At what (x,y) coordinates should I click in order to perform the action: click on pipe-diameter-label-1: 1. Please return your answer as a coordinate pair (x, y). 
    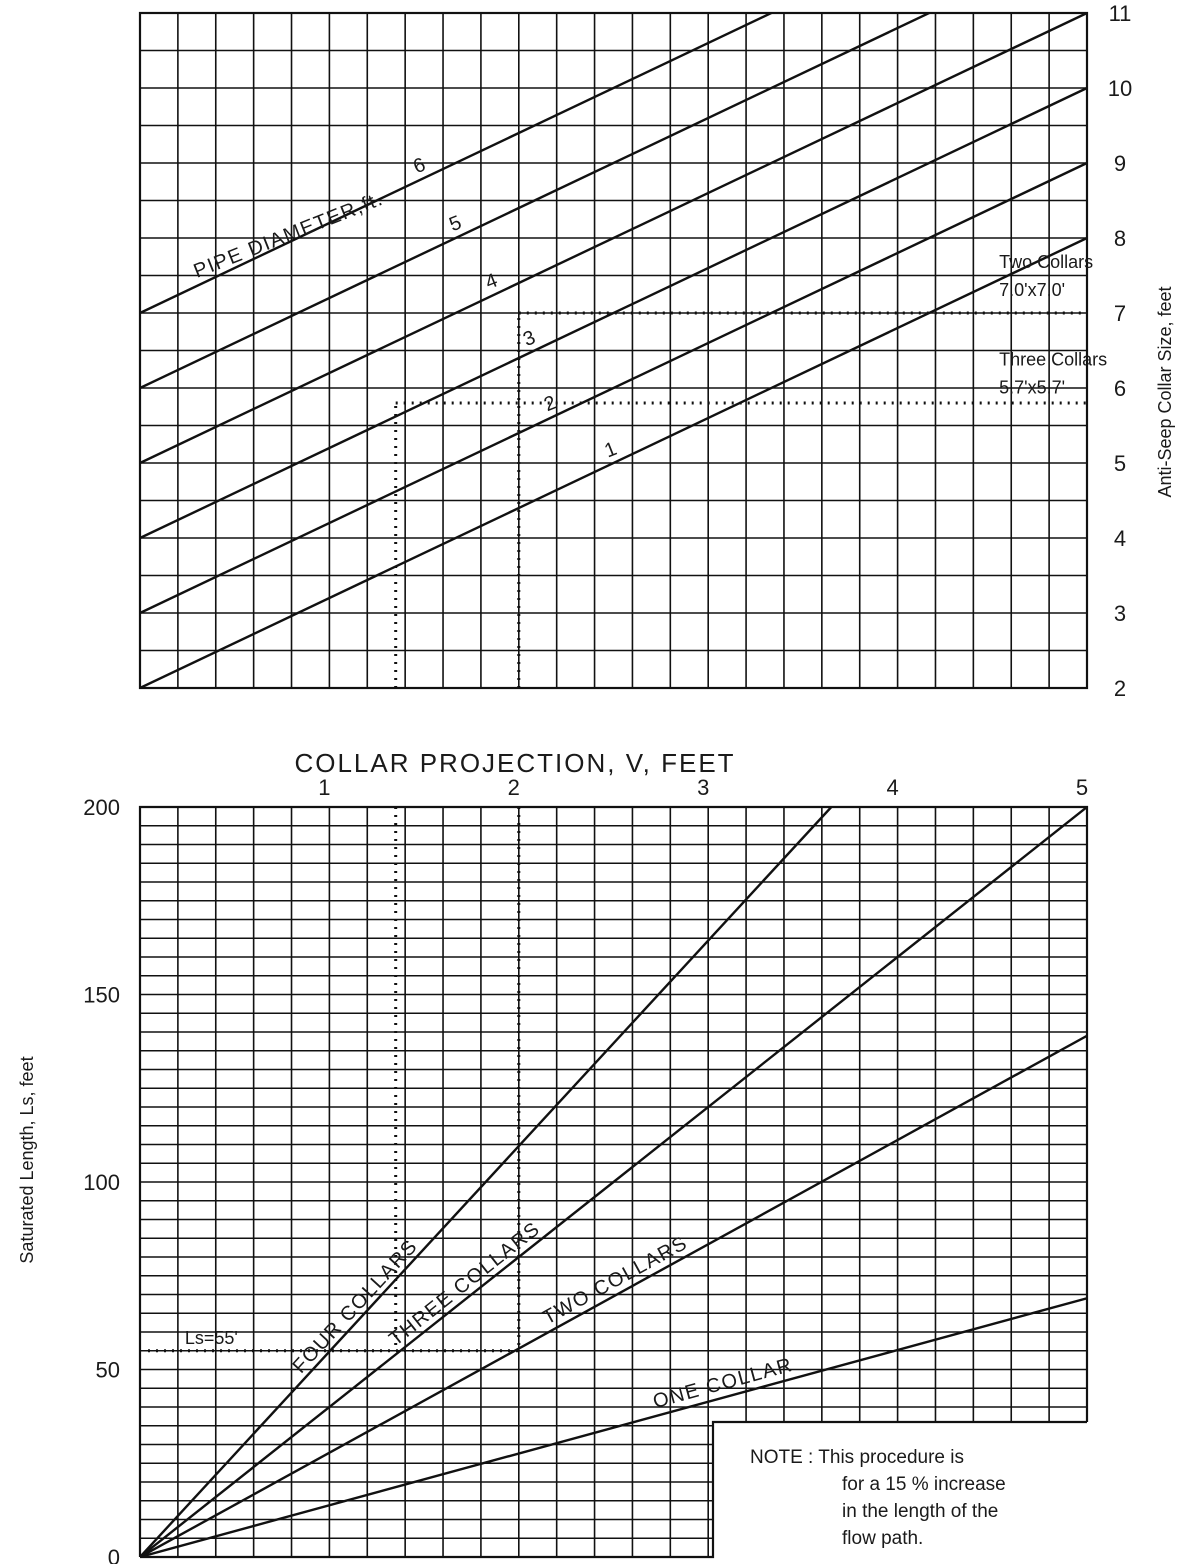
    Looking at the image, I should click on (612, 449).